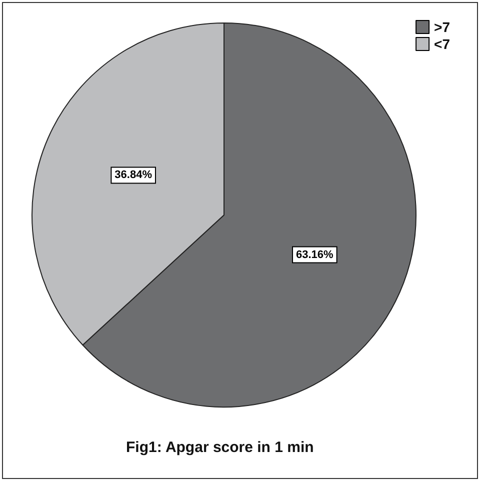  I want to click on data-label: 36.84%, so click(133, 175).